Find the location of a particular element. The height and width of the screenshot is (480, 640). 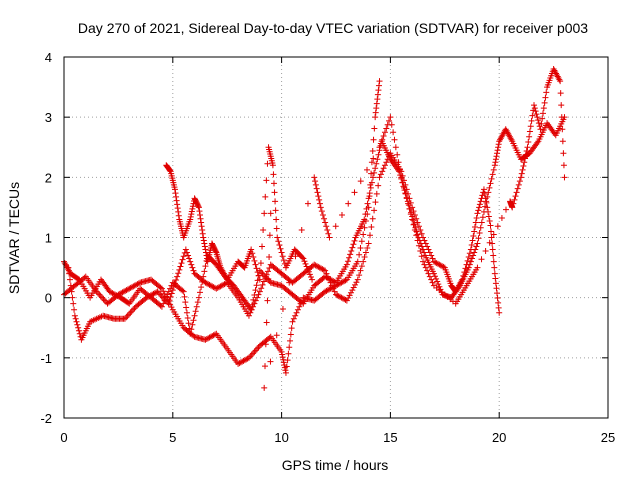

y-tick-label: 3 is located at coordinates (48, 117).